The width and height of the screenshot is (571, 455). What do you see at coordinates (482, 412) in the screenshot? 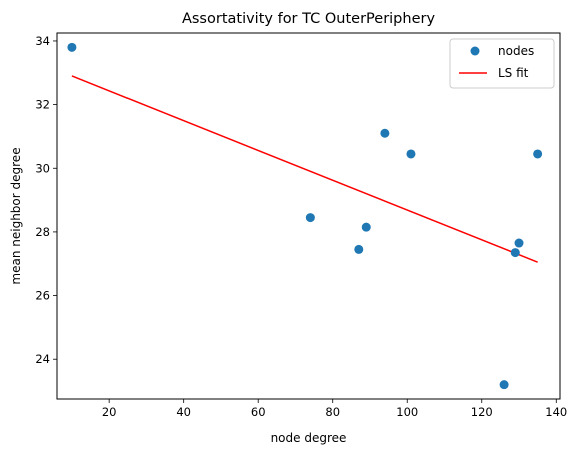
I see `x-tick-label: 120` at bounding box center [482, 412].